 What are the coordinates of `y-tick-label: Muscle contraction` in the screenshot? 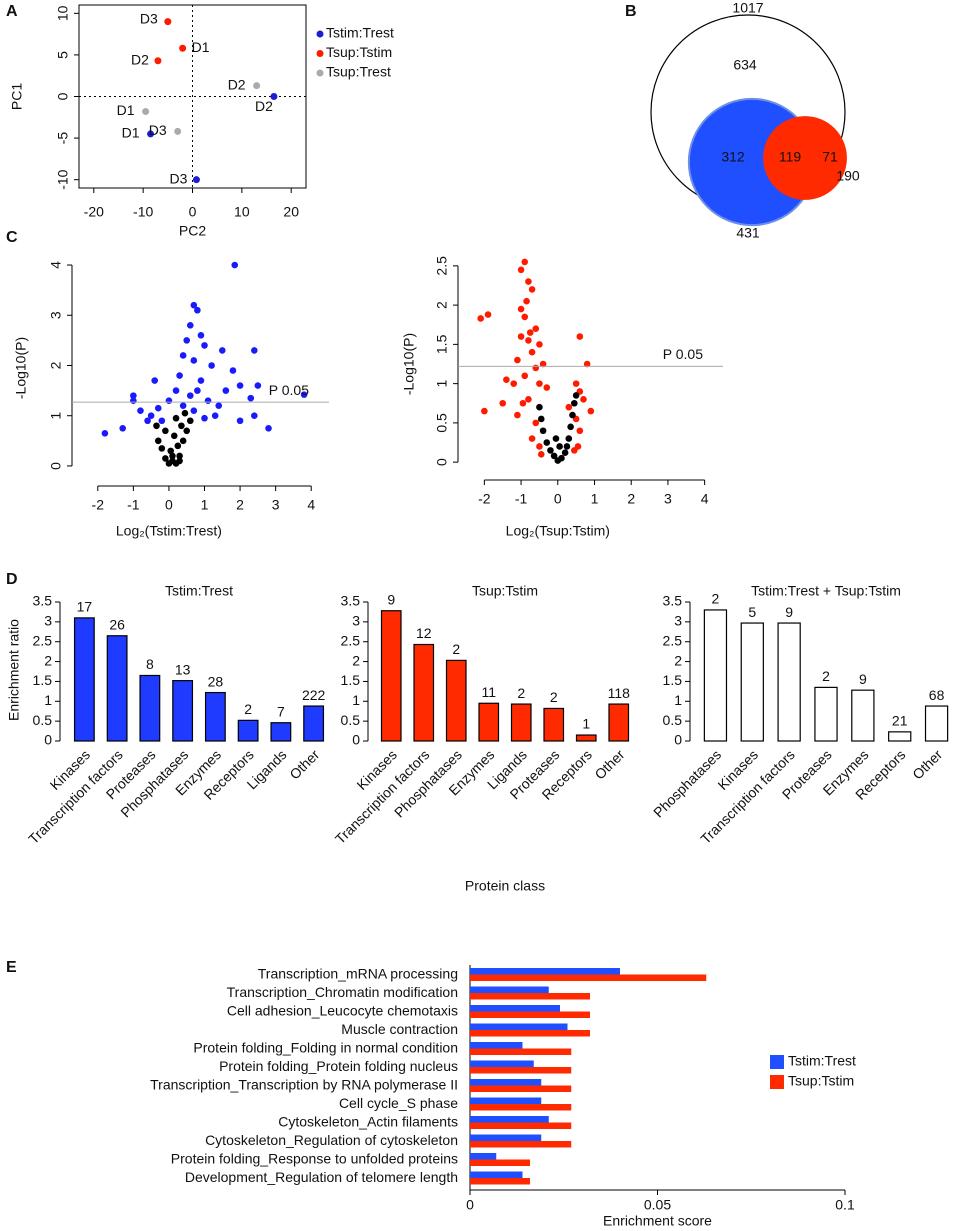 It's located at (399, 1029).